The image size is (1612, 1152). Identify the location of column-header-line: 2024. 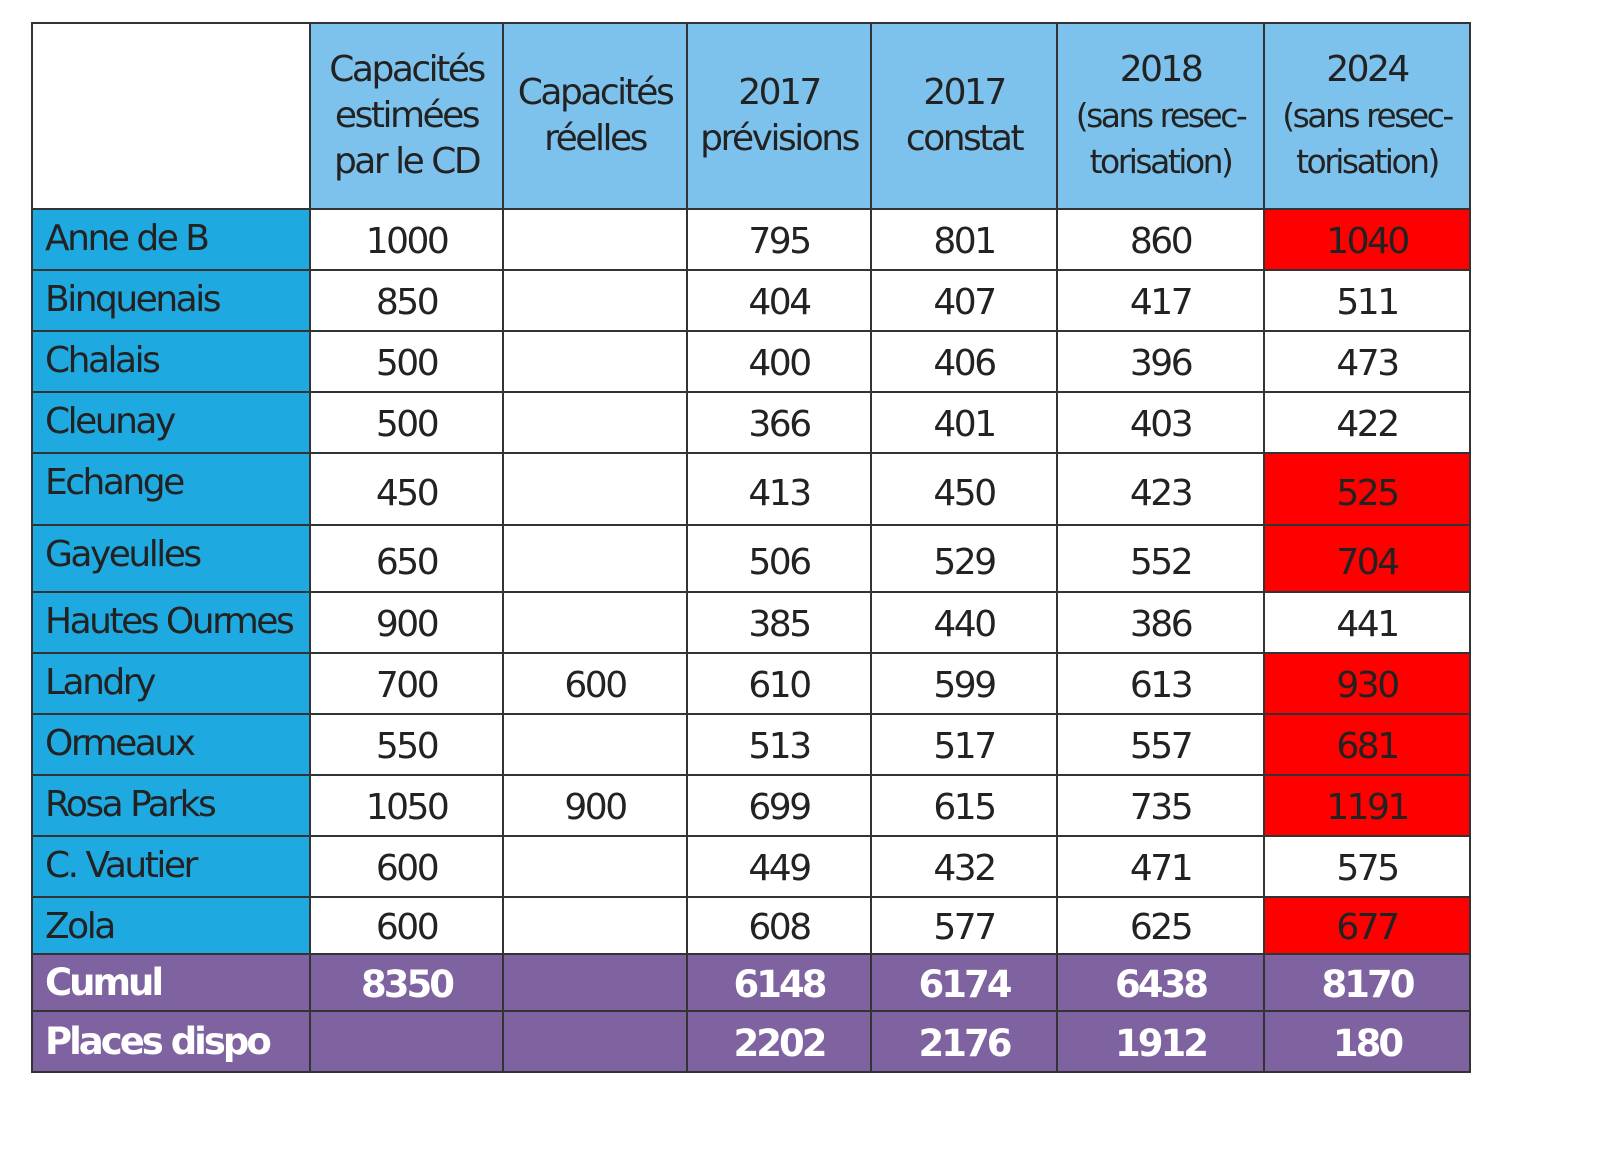
(1368, 69).